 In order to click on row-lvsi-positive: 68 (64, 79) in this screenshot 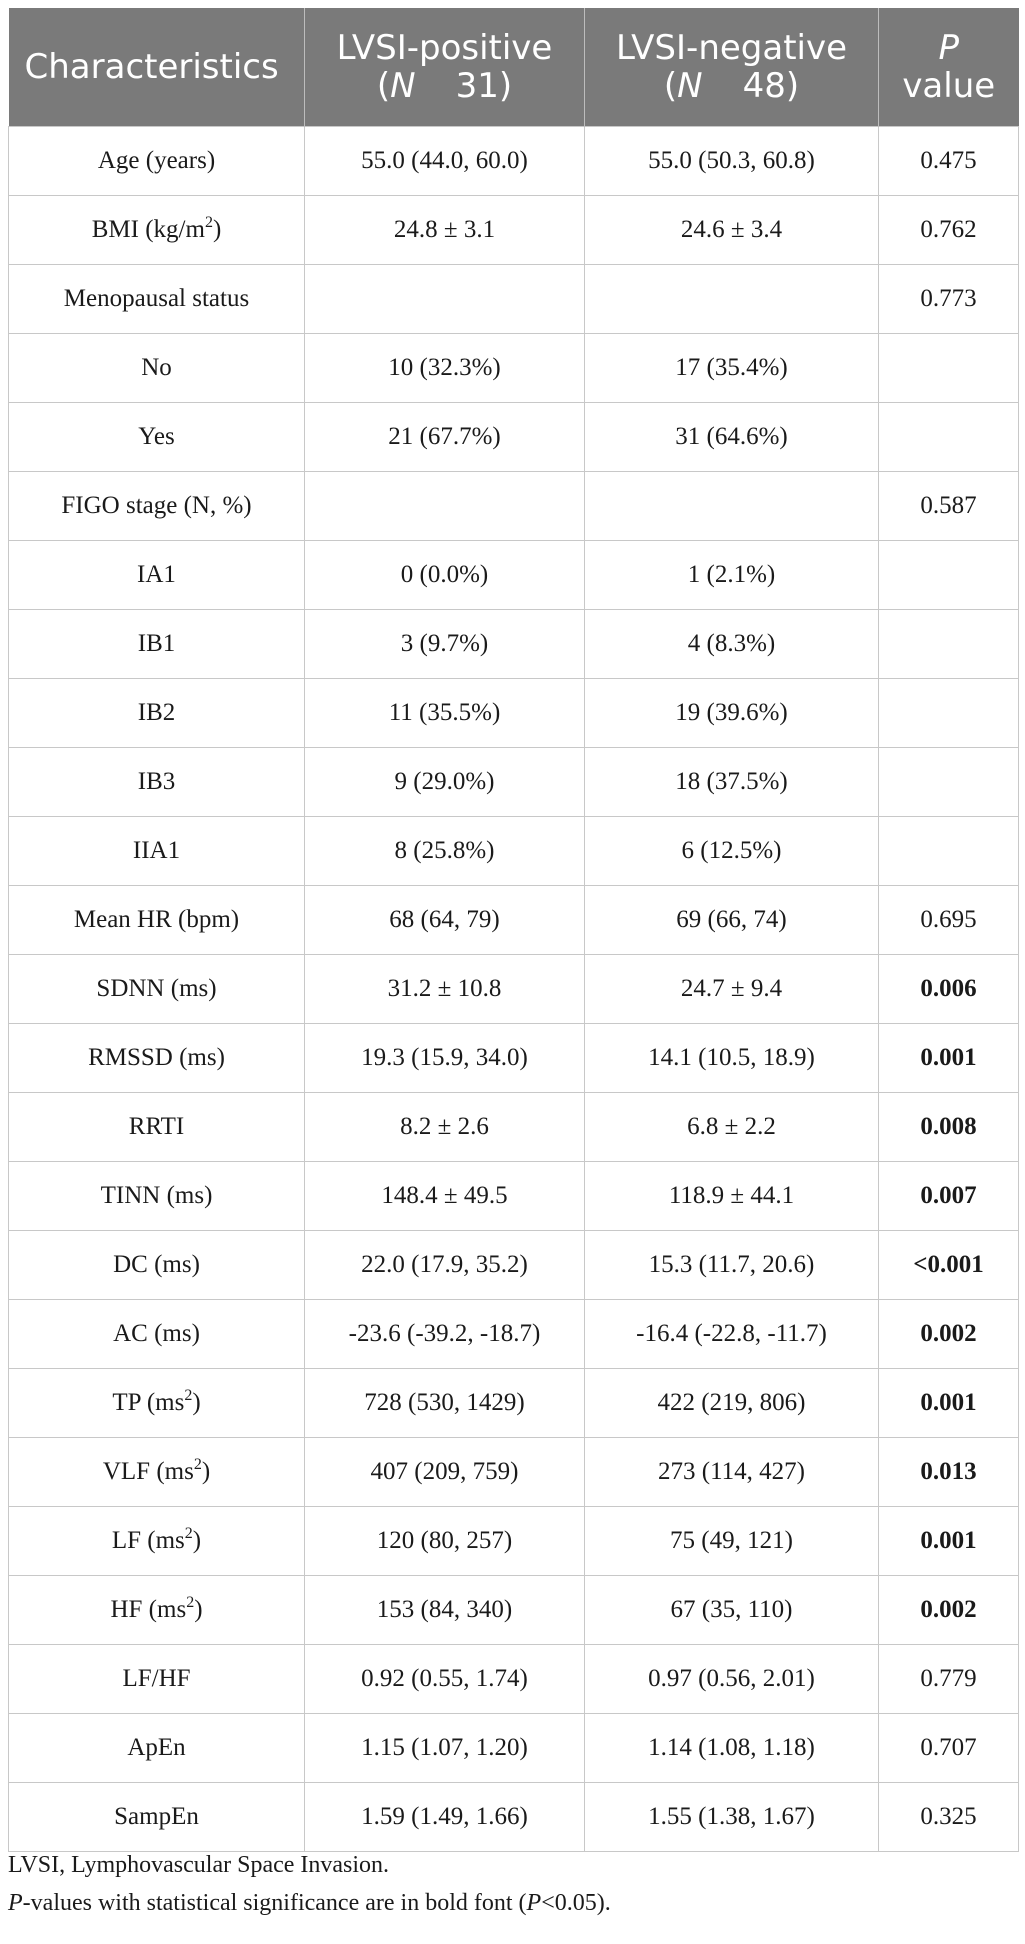, I will do `click(444, 920)`.